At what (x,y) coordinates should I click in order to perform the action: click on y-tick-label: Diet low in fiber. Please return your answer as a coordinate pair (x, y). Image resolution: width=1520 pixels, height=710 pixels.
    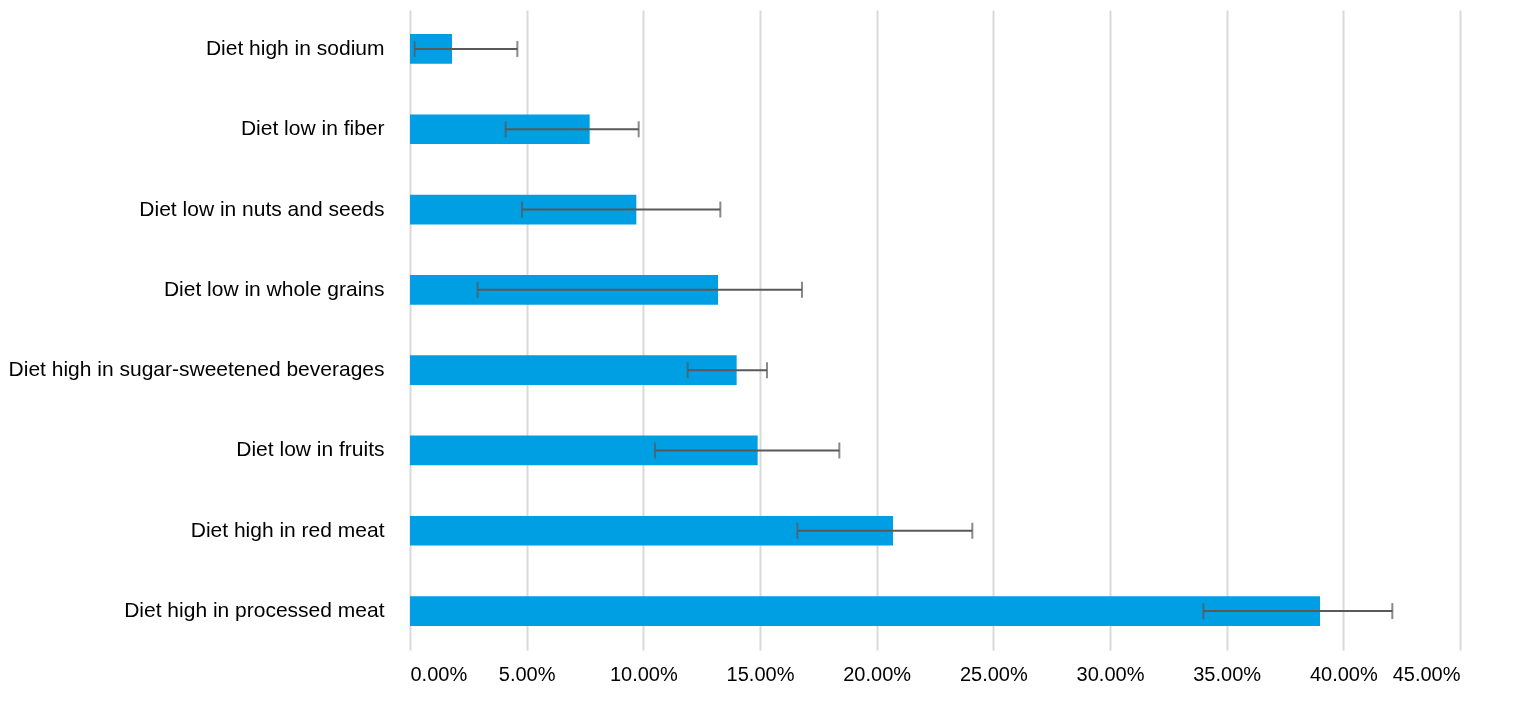
    Looking at the image, I should click on (312, 128).